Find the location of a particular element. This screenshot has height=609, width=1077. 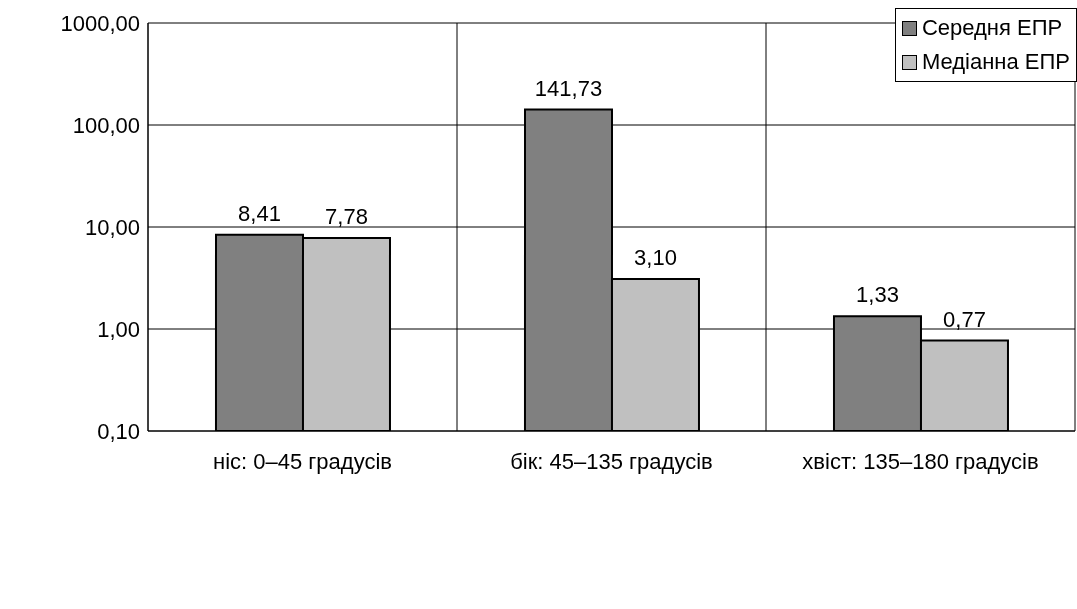

x-tick-label: хвіст: 135–180 градусів is located at coordinates (920, 461).